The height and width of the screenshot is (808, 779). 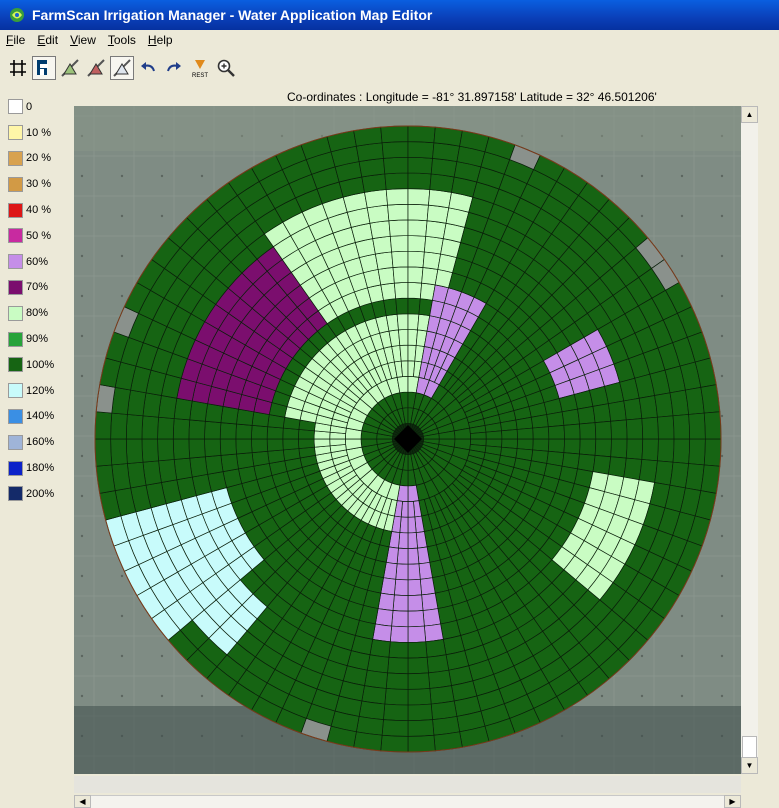 I want to click on draw-zone-button, so click(x=70, y=68).